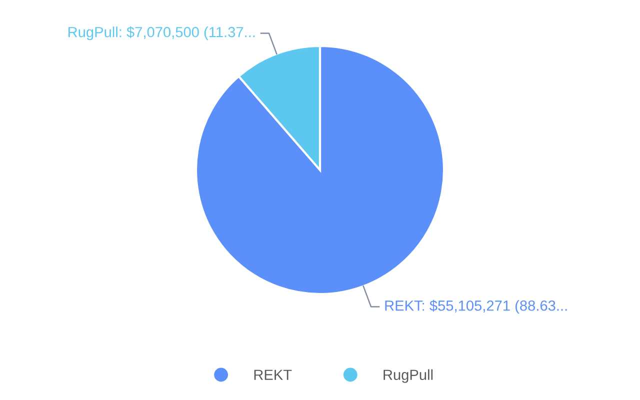 This screenshot has width=640, height=400. Describe the element at coordinates (273, 375) in the screenshot. I see `legend-label: REKT` at that location.